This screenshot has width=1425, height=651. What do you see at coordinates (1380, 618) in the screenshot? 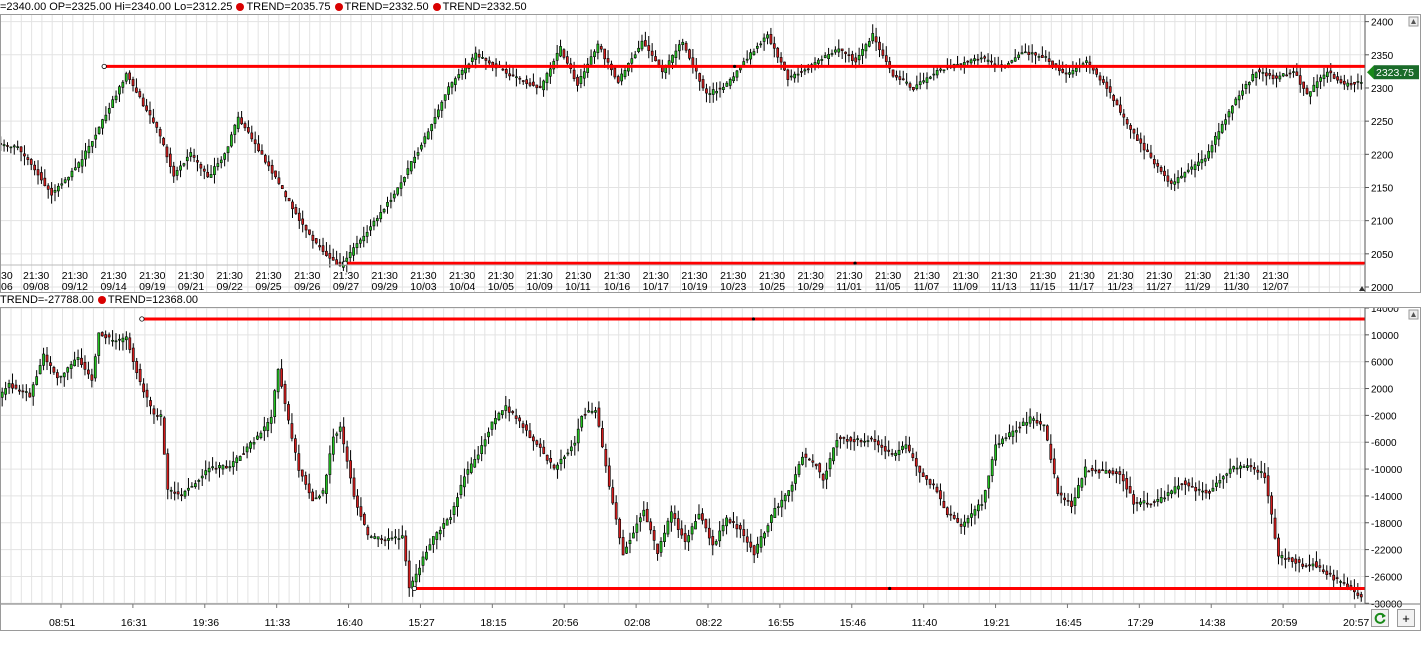
I see `refresh-button` at bounding box center [1380, 618].